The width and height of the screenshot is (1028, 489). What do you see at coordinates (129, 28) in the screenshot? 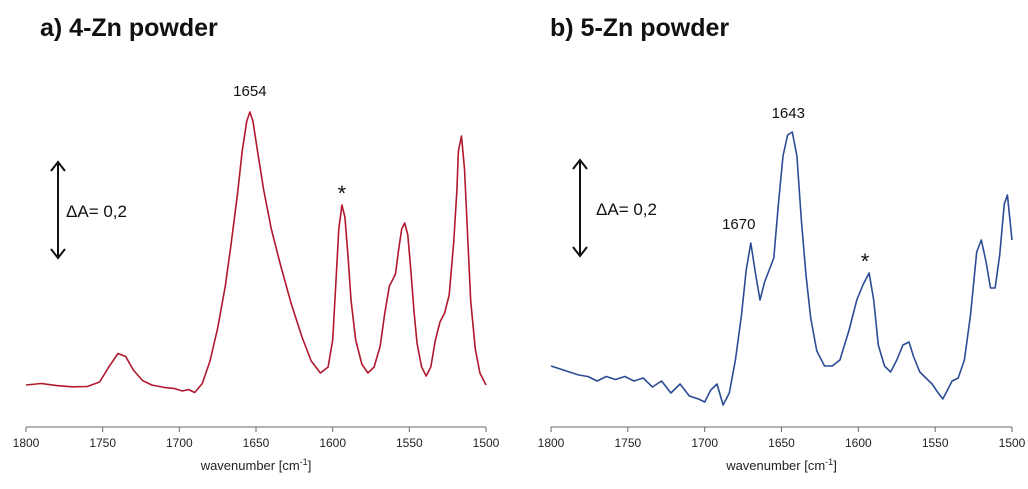
I see `chart-title: a) 4-Zn powder` at bounding box center [129, 28].